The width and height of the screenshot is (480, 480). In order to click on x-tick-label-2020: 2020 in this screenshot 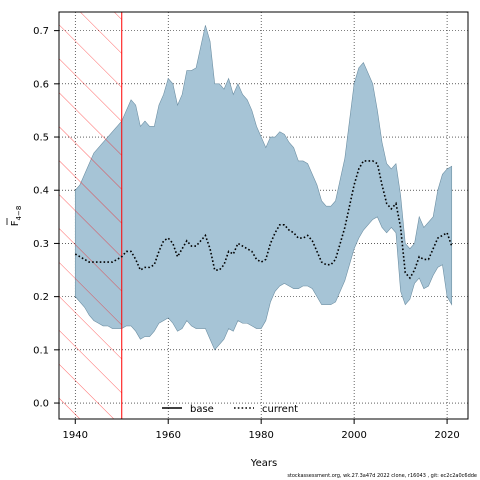, I will do `click(446, 435)`.